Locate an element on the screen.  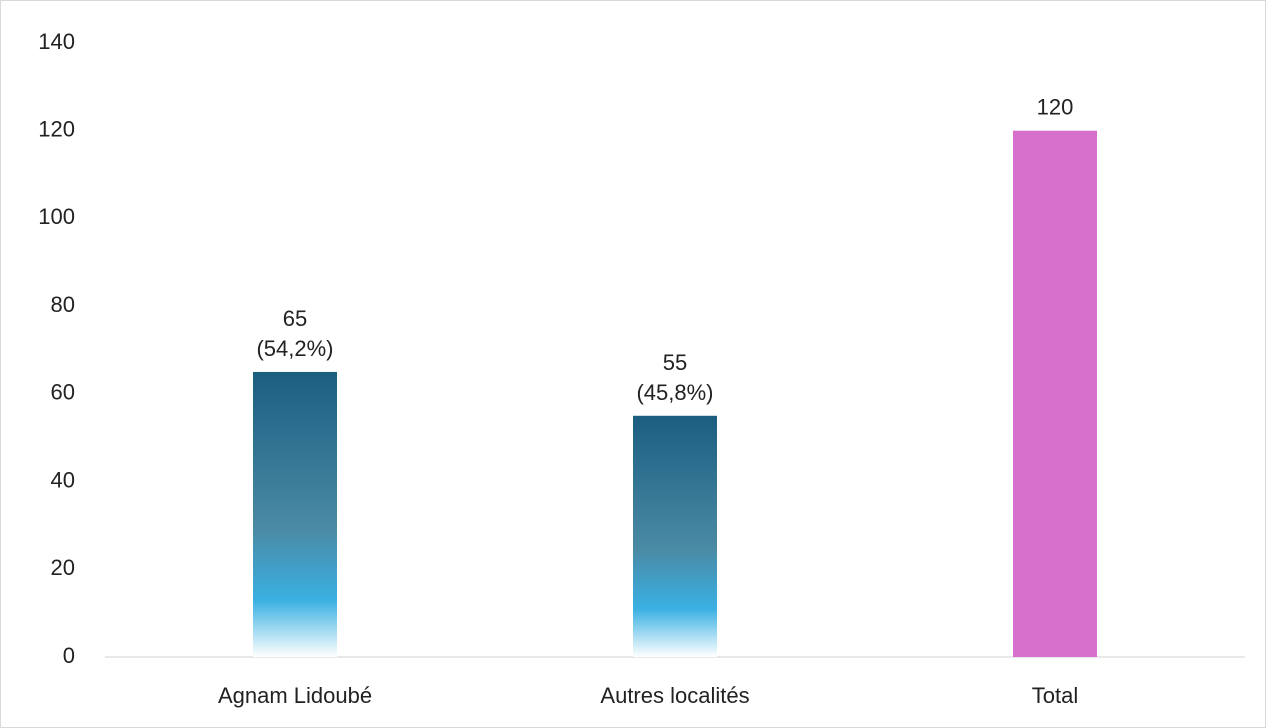
y-tick-label: 140 is located at coordinates (56, 41).